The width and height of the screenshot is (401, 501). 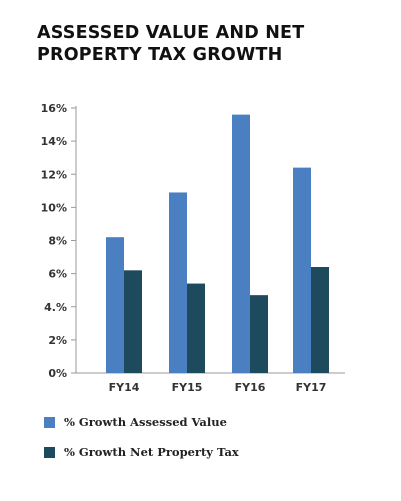 What do you see at coordinates (49, 452) in the screenshot?
I see `legend-swatch-net-property-tax` at bounding box center [49, 452].